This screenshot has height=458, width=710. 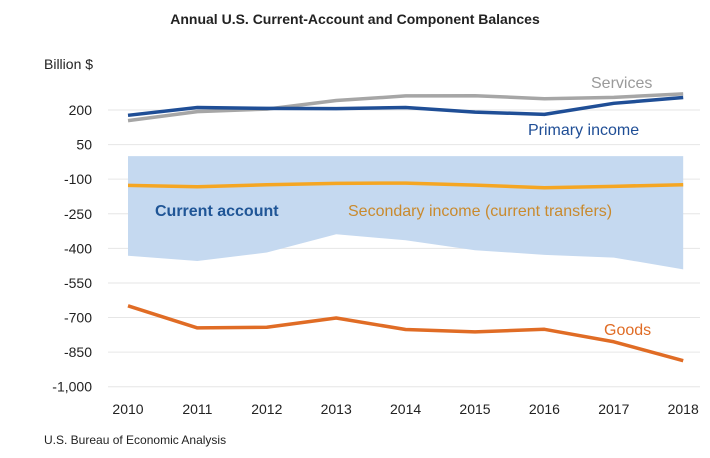 What do you see at coordinates (72, 387) in the screenshot?
I see `y-tick-label: -1,000` at bounding box center [72, 387].